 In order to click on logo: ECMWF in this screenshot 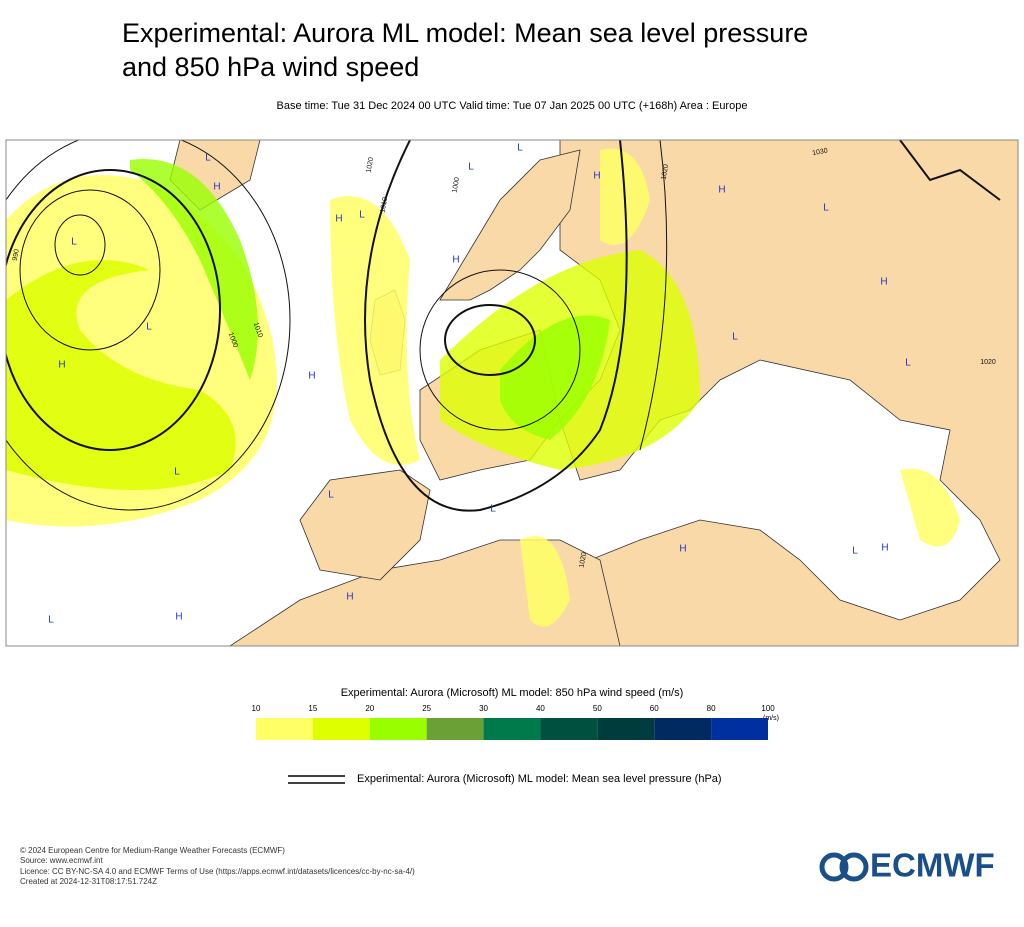, I will do `click(907, 865)`.